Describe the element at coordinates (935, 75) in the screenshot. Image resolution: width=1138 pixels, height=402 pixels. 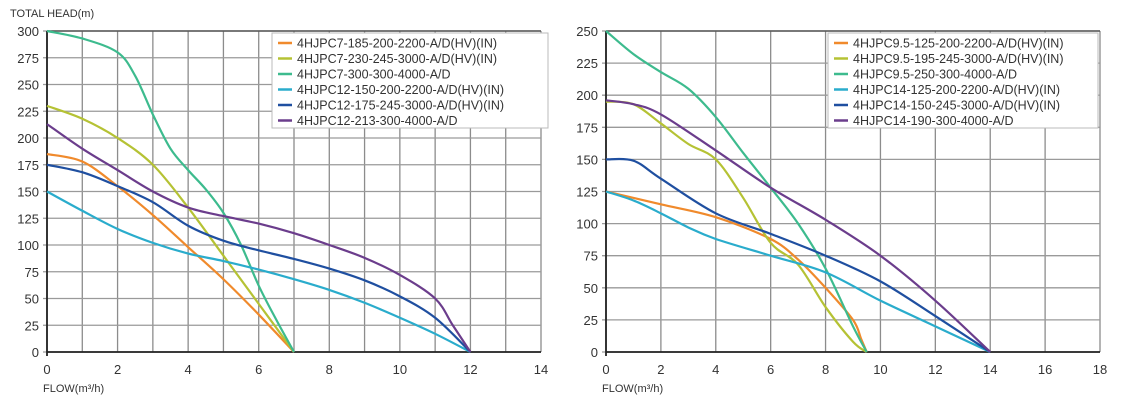
I see `legend-label: 4HJPC9.5-250-300-4000-A/D` at that location.